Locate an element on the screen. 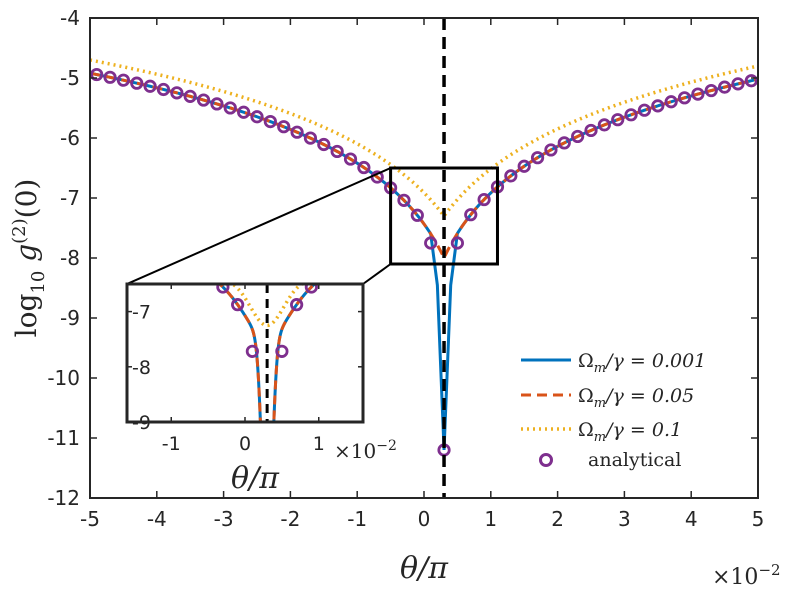 The height and width of the screenshot is (592, 789). x-tick-label: 4 is located at coordinates (691, 519).